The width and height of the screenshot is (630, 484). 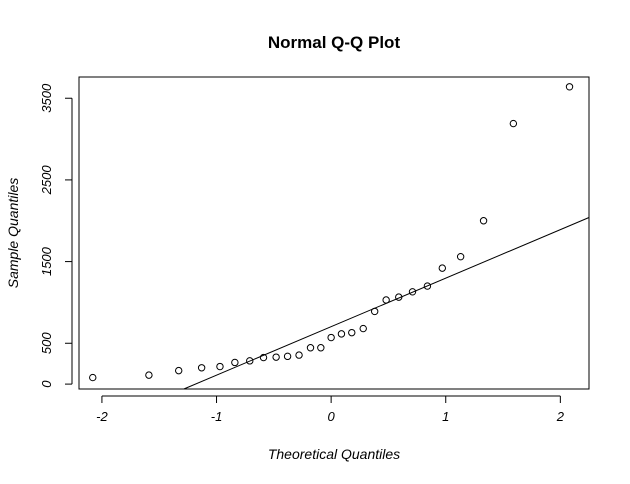 I want to click on y-tick-label: 500, so click(x=46, y=343).